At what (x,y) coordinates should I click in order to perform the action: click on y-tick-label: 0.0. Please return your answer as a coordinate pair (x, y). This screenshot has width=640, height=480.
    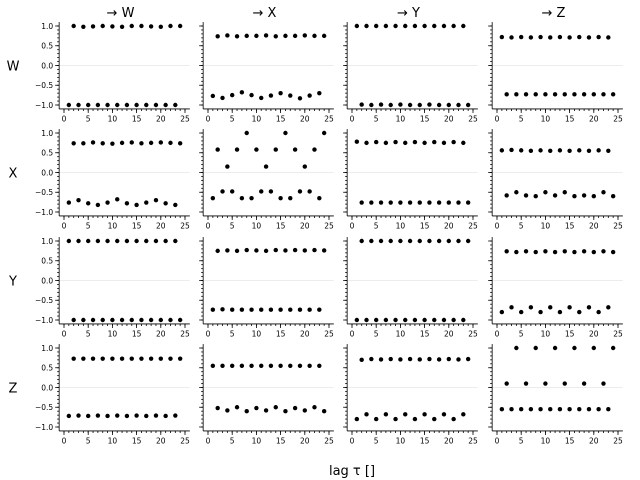
    Looking at the image, I should click on (47, 280).